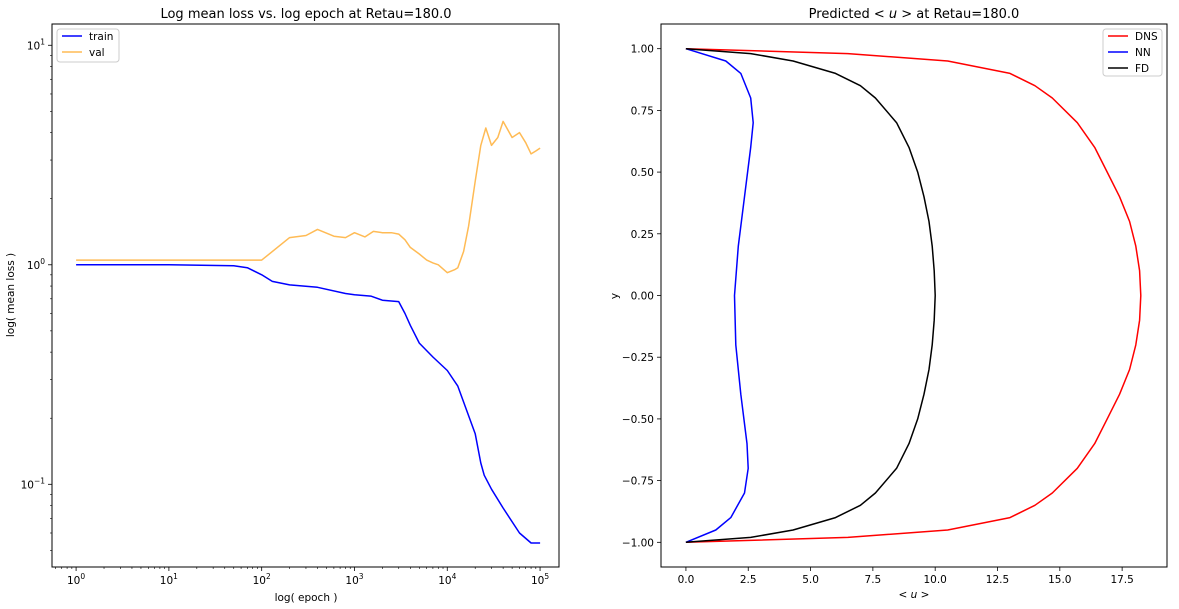 This screenshot has width=1179, height=609. Describe the element at coordinates (308, 197) in the screenshot. I see `loss-line-val` at that location.